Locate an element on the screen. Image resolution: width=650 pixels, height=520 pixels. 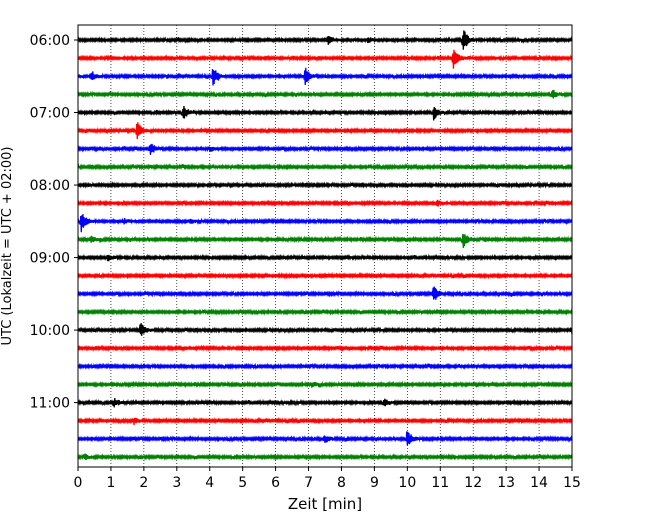
x-tick-label: 2 is located at coordinates (143, 483).